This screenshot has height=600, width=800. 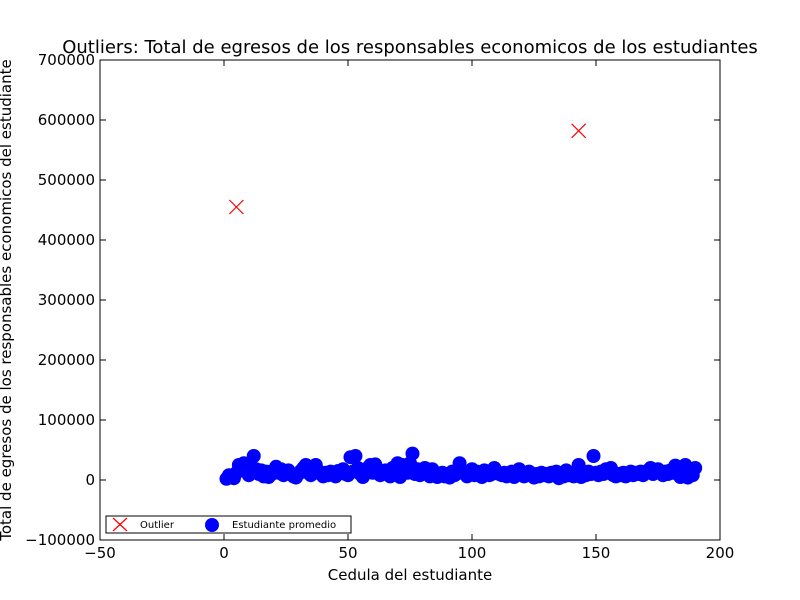 I want to click on legend-outlier-label: Outlier, so click(x=157, y=525).